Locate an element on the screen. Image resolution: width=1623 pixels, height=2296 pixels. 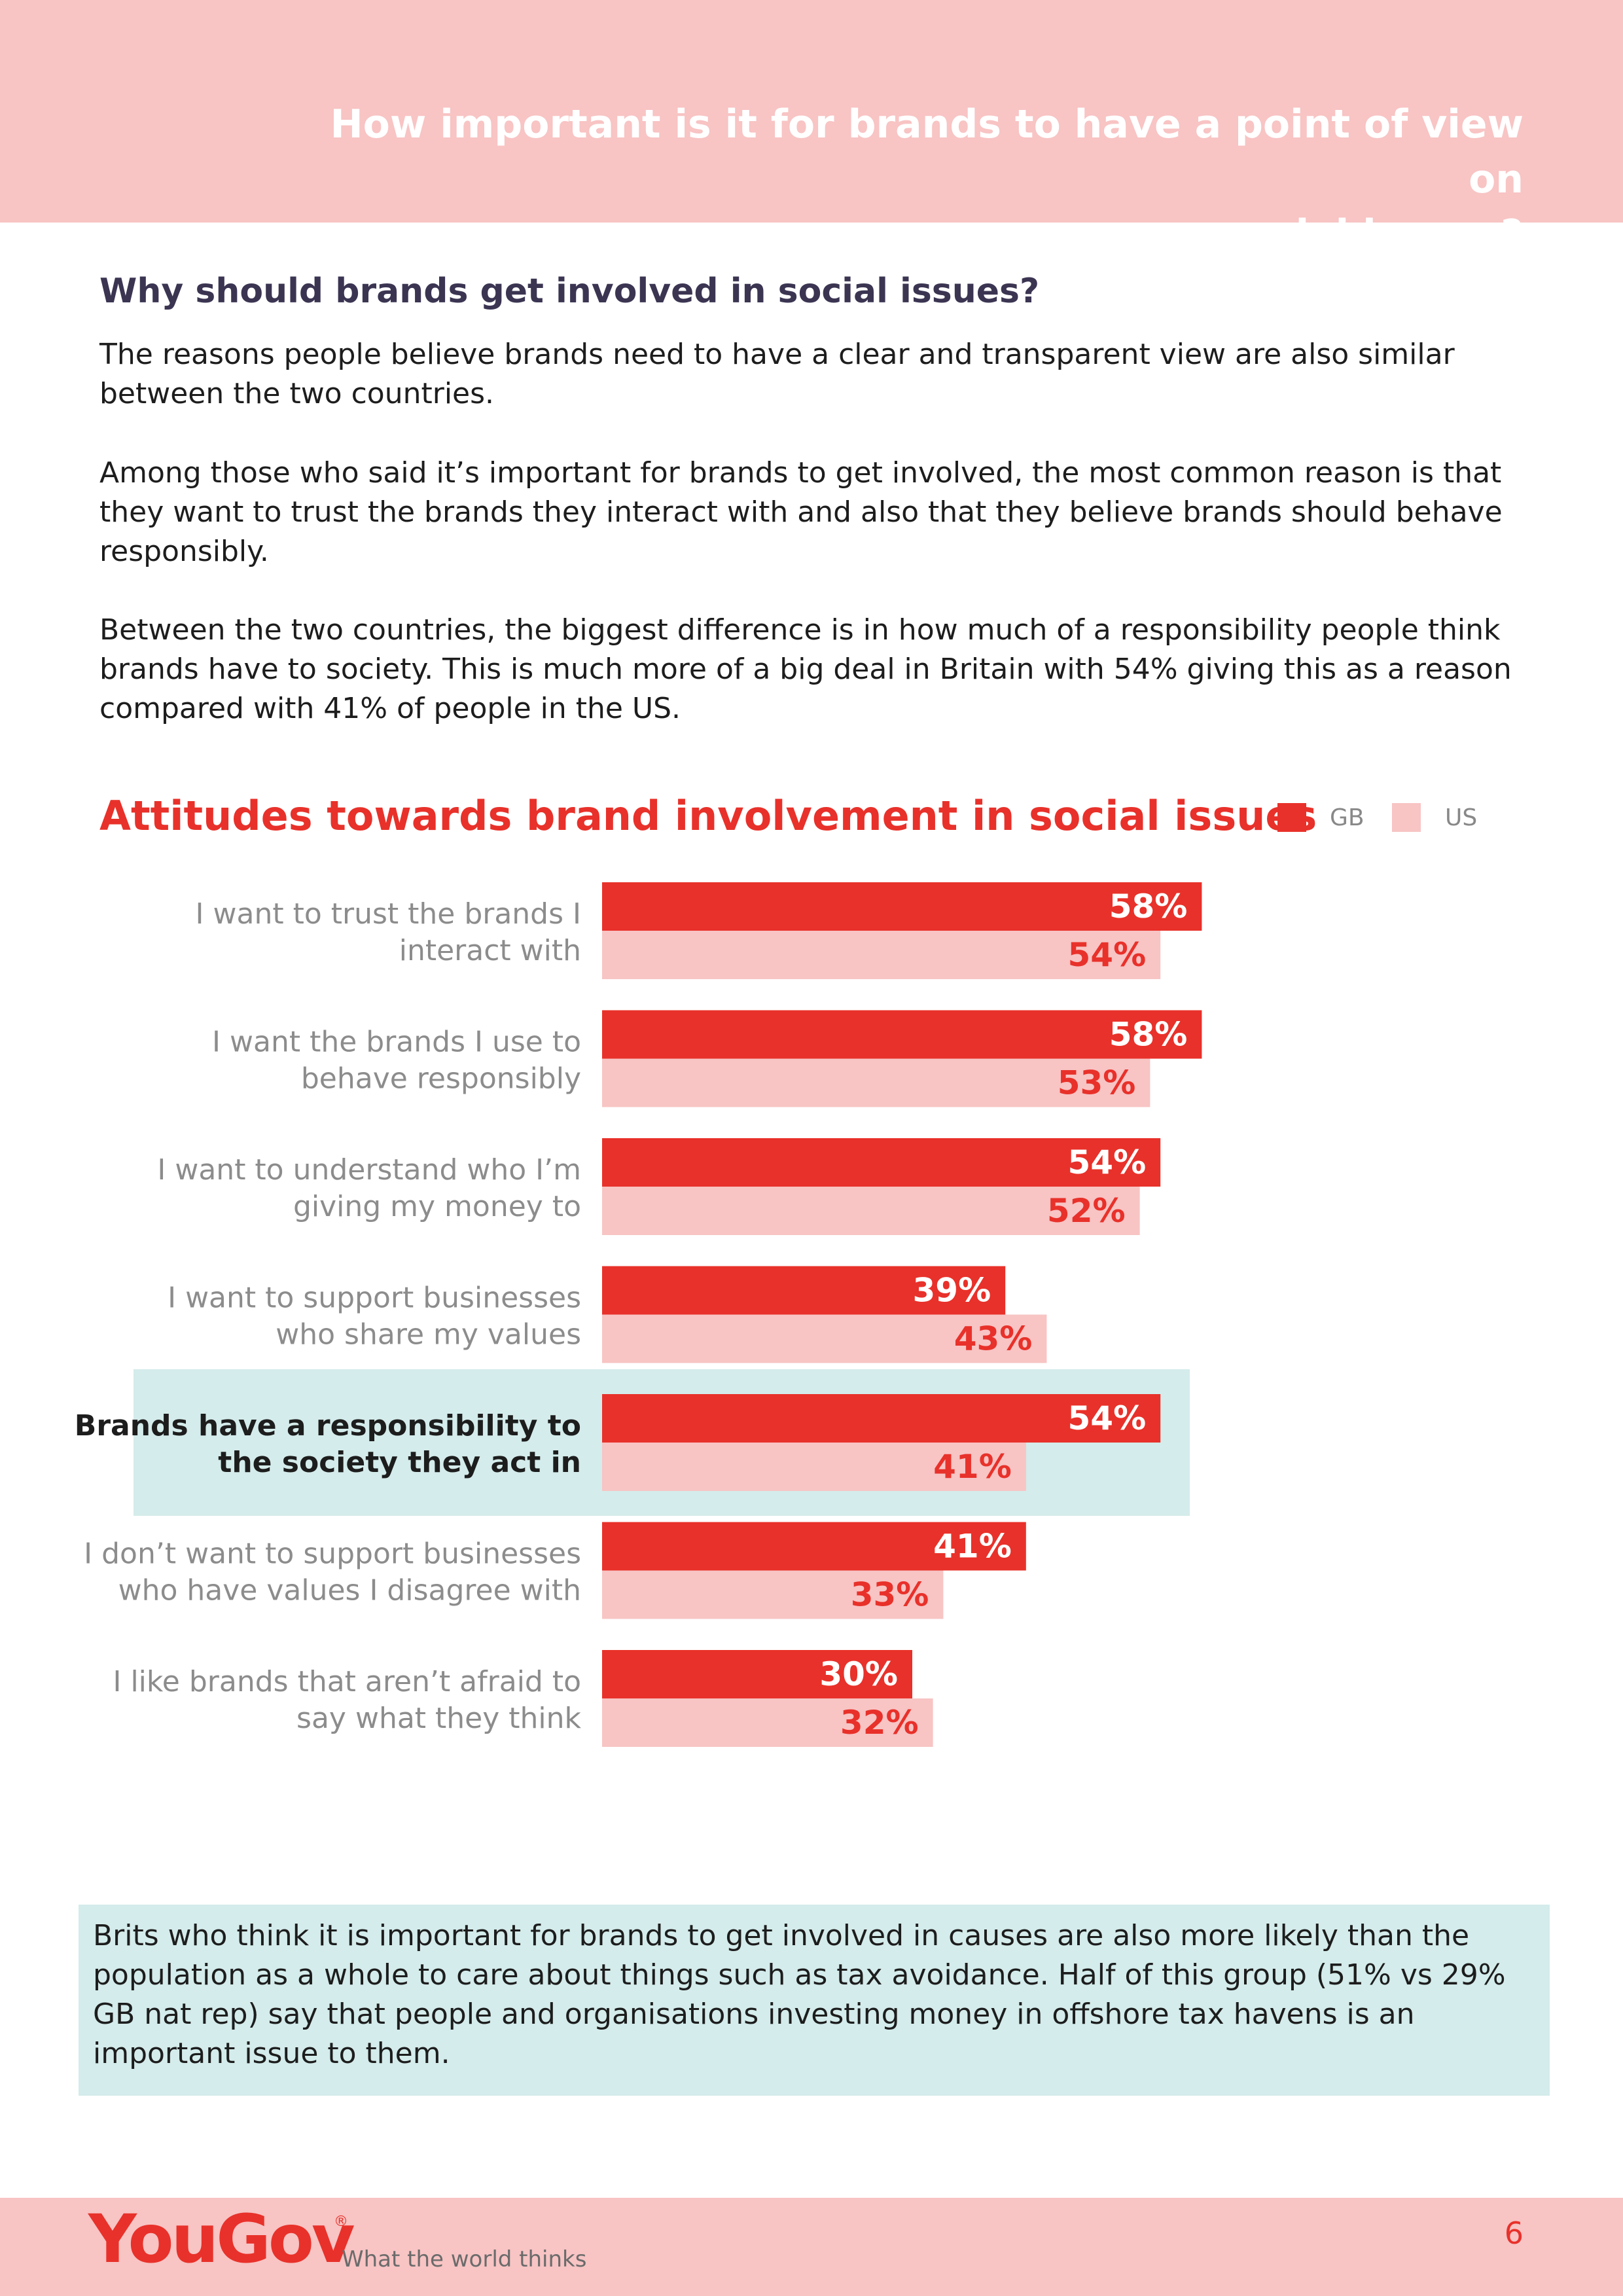
category-label-line: who share my values is located at coordinates (429, 1335).